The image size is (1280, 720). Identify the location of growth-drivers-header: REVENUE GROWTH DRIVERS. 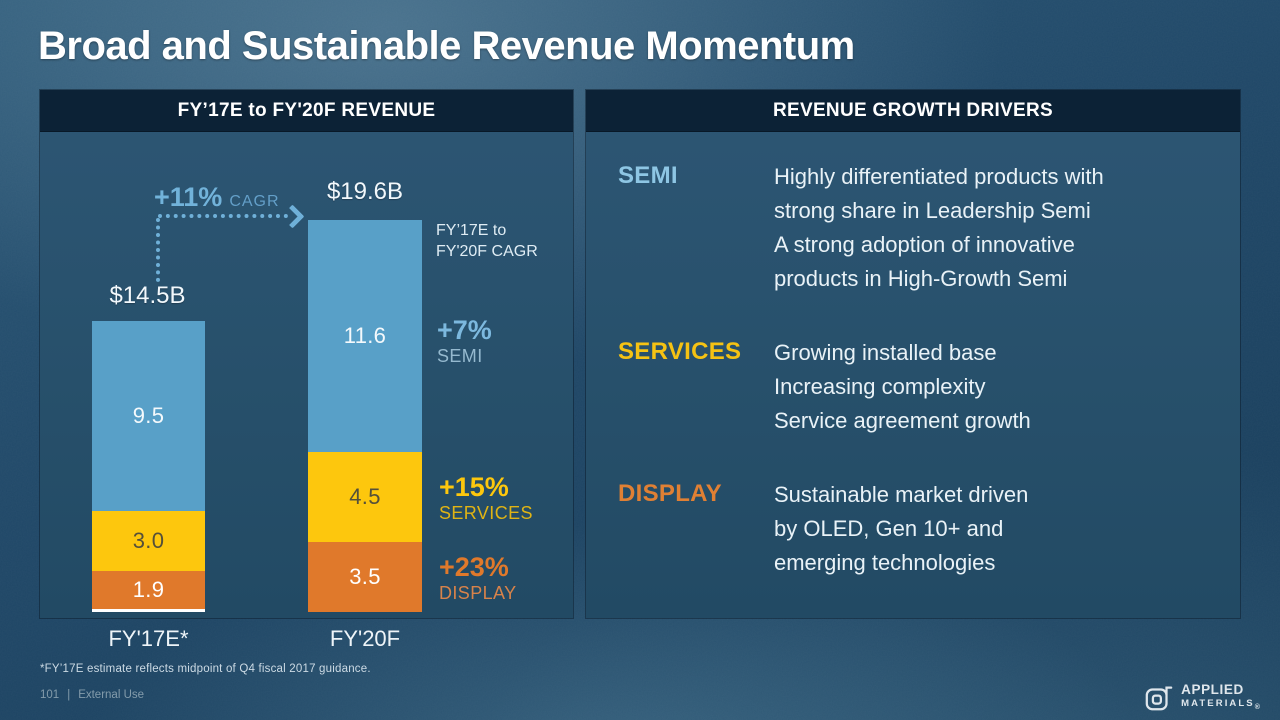
(913, 111).